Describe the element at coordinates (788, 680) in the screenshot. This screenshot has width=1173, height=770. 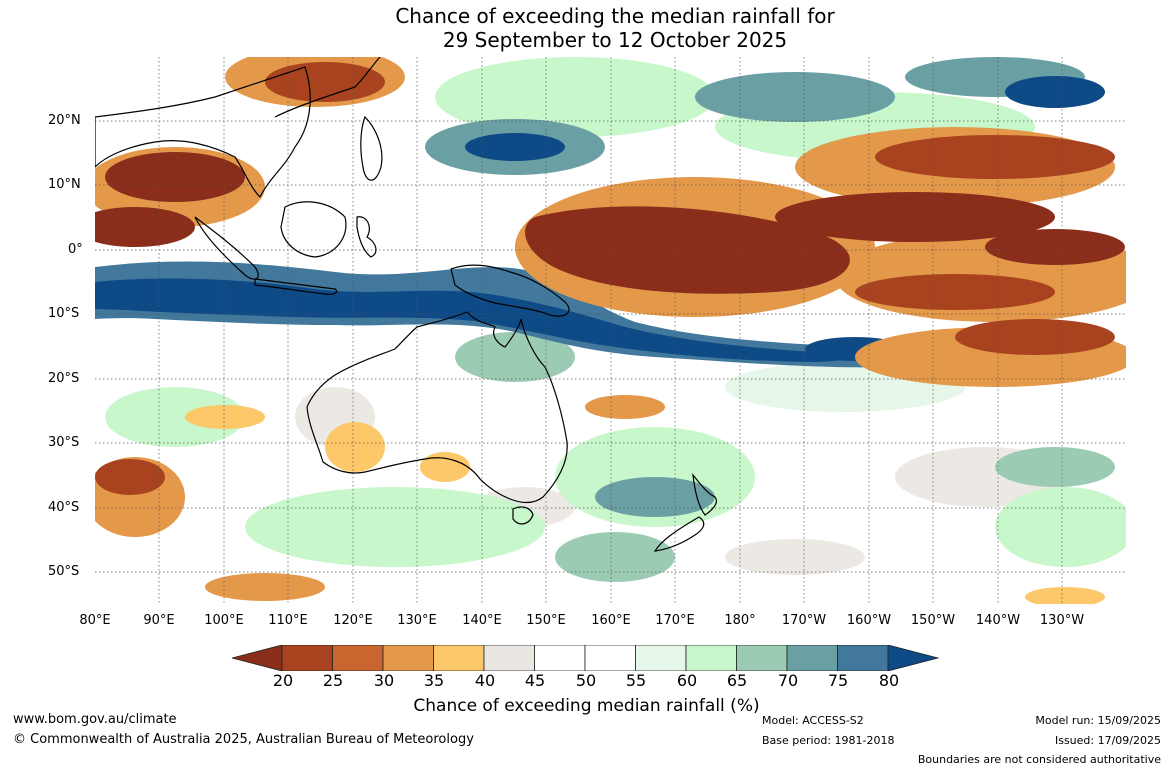
I see `colorbar-tick-70: 70` at that location.